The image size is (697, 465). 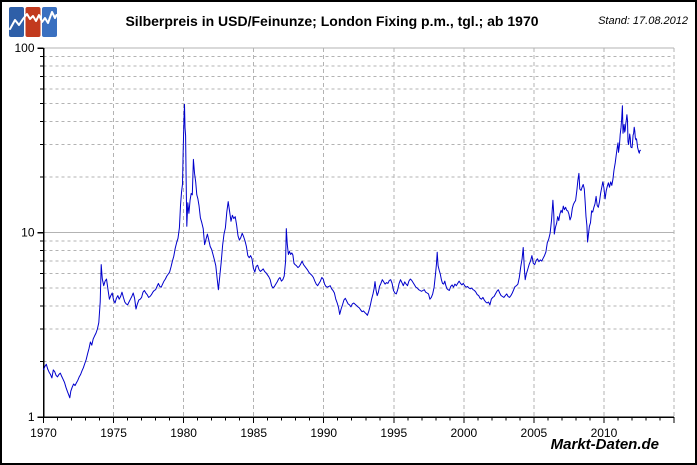 What do you see at coordinates (463, 433) in the screenshot?
I see `x-tick-label: 2000` at bounding box center [463, 433].